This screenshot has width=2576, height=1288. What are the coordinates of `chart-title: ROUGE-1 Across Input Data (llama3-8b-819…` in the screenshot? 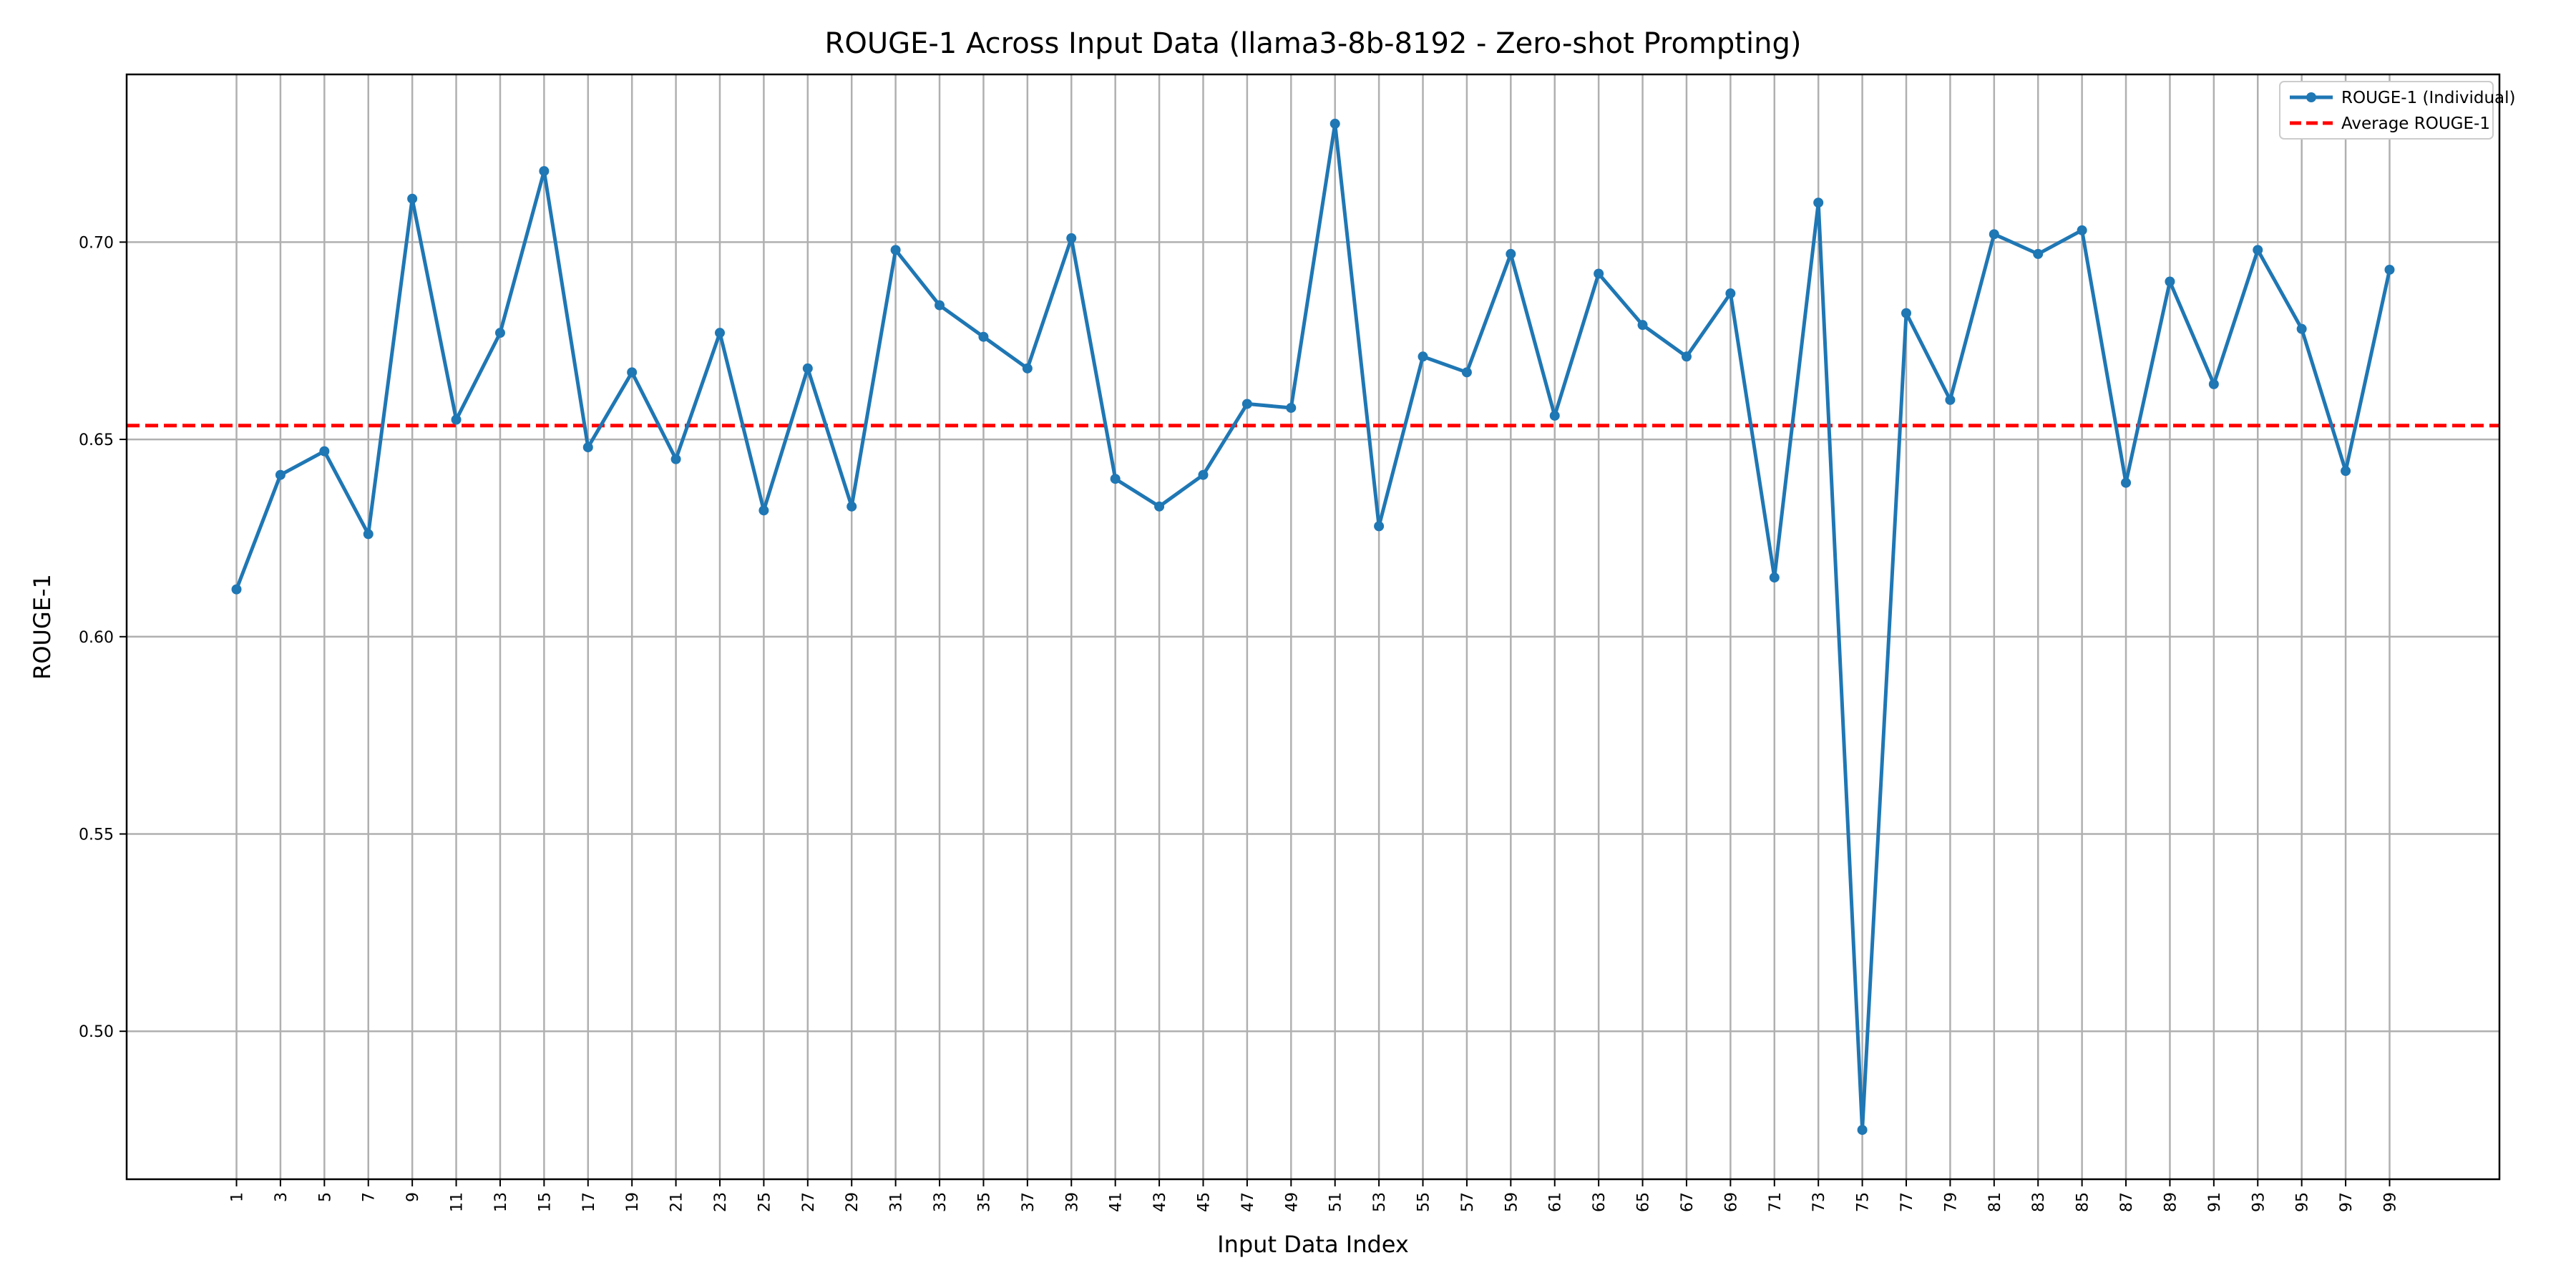 It's located at (1313, 43).